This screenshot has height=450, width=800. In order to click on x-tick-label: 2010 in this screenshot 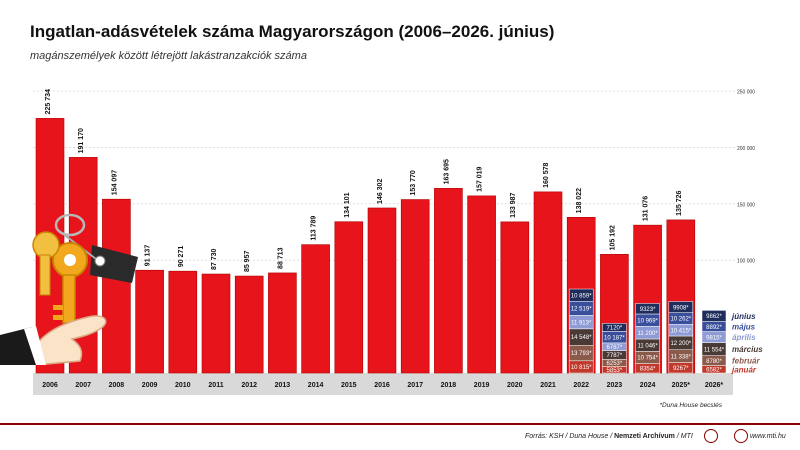, I will do `click(183, 385)`.